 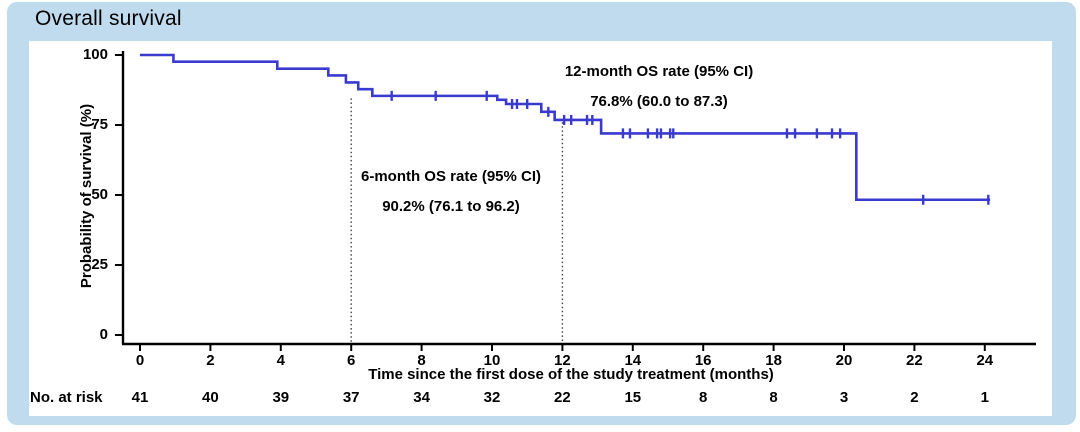 I want to click on y-tick-label: 50, so click(x=99, y=194).